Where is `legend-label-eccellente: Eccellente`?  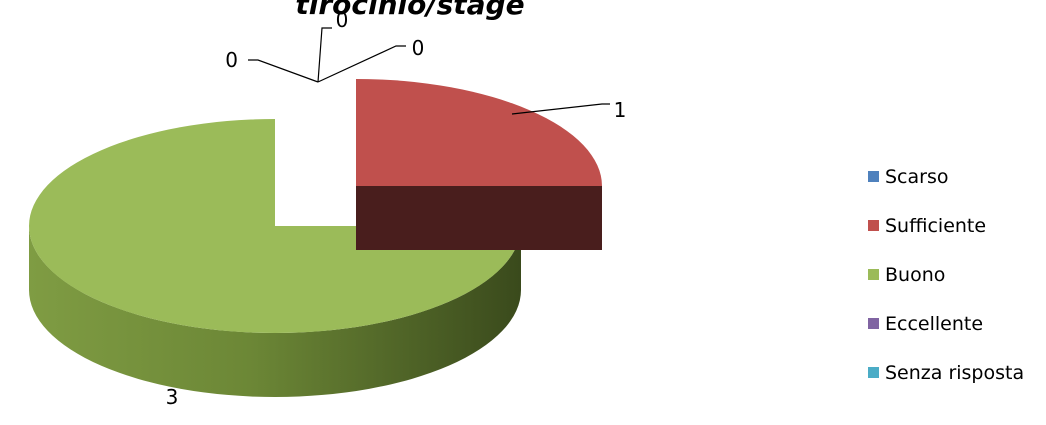 legend-label-eccellente: Eccellente is located at coordinates (934, 323).